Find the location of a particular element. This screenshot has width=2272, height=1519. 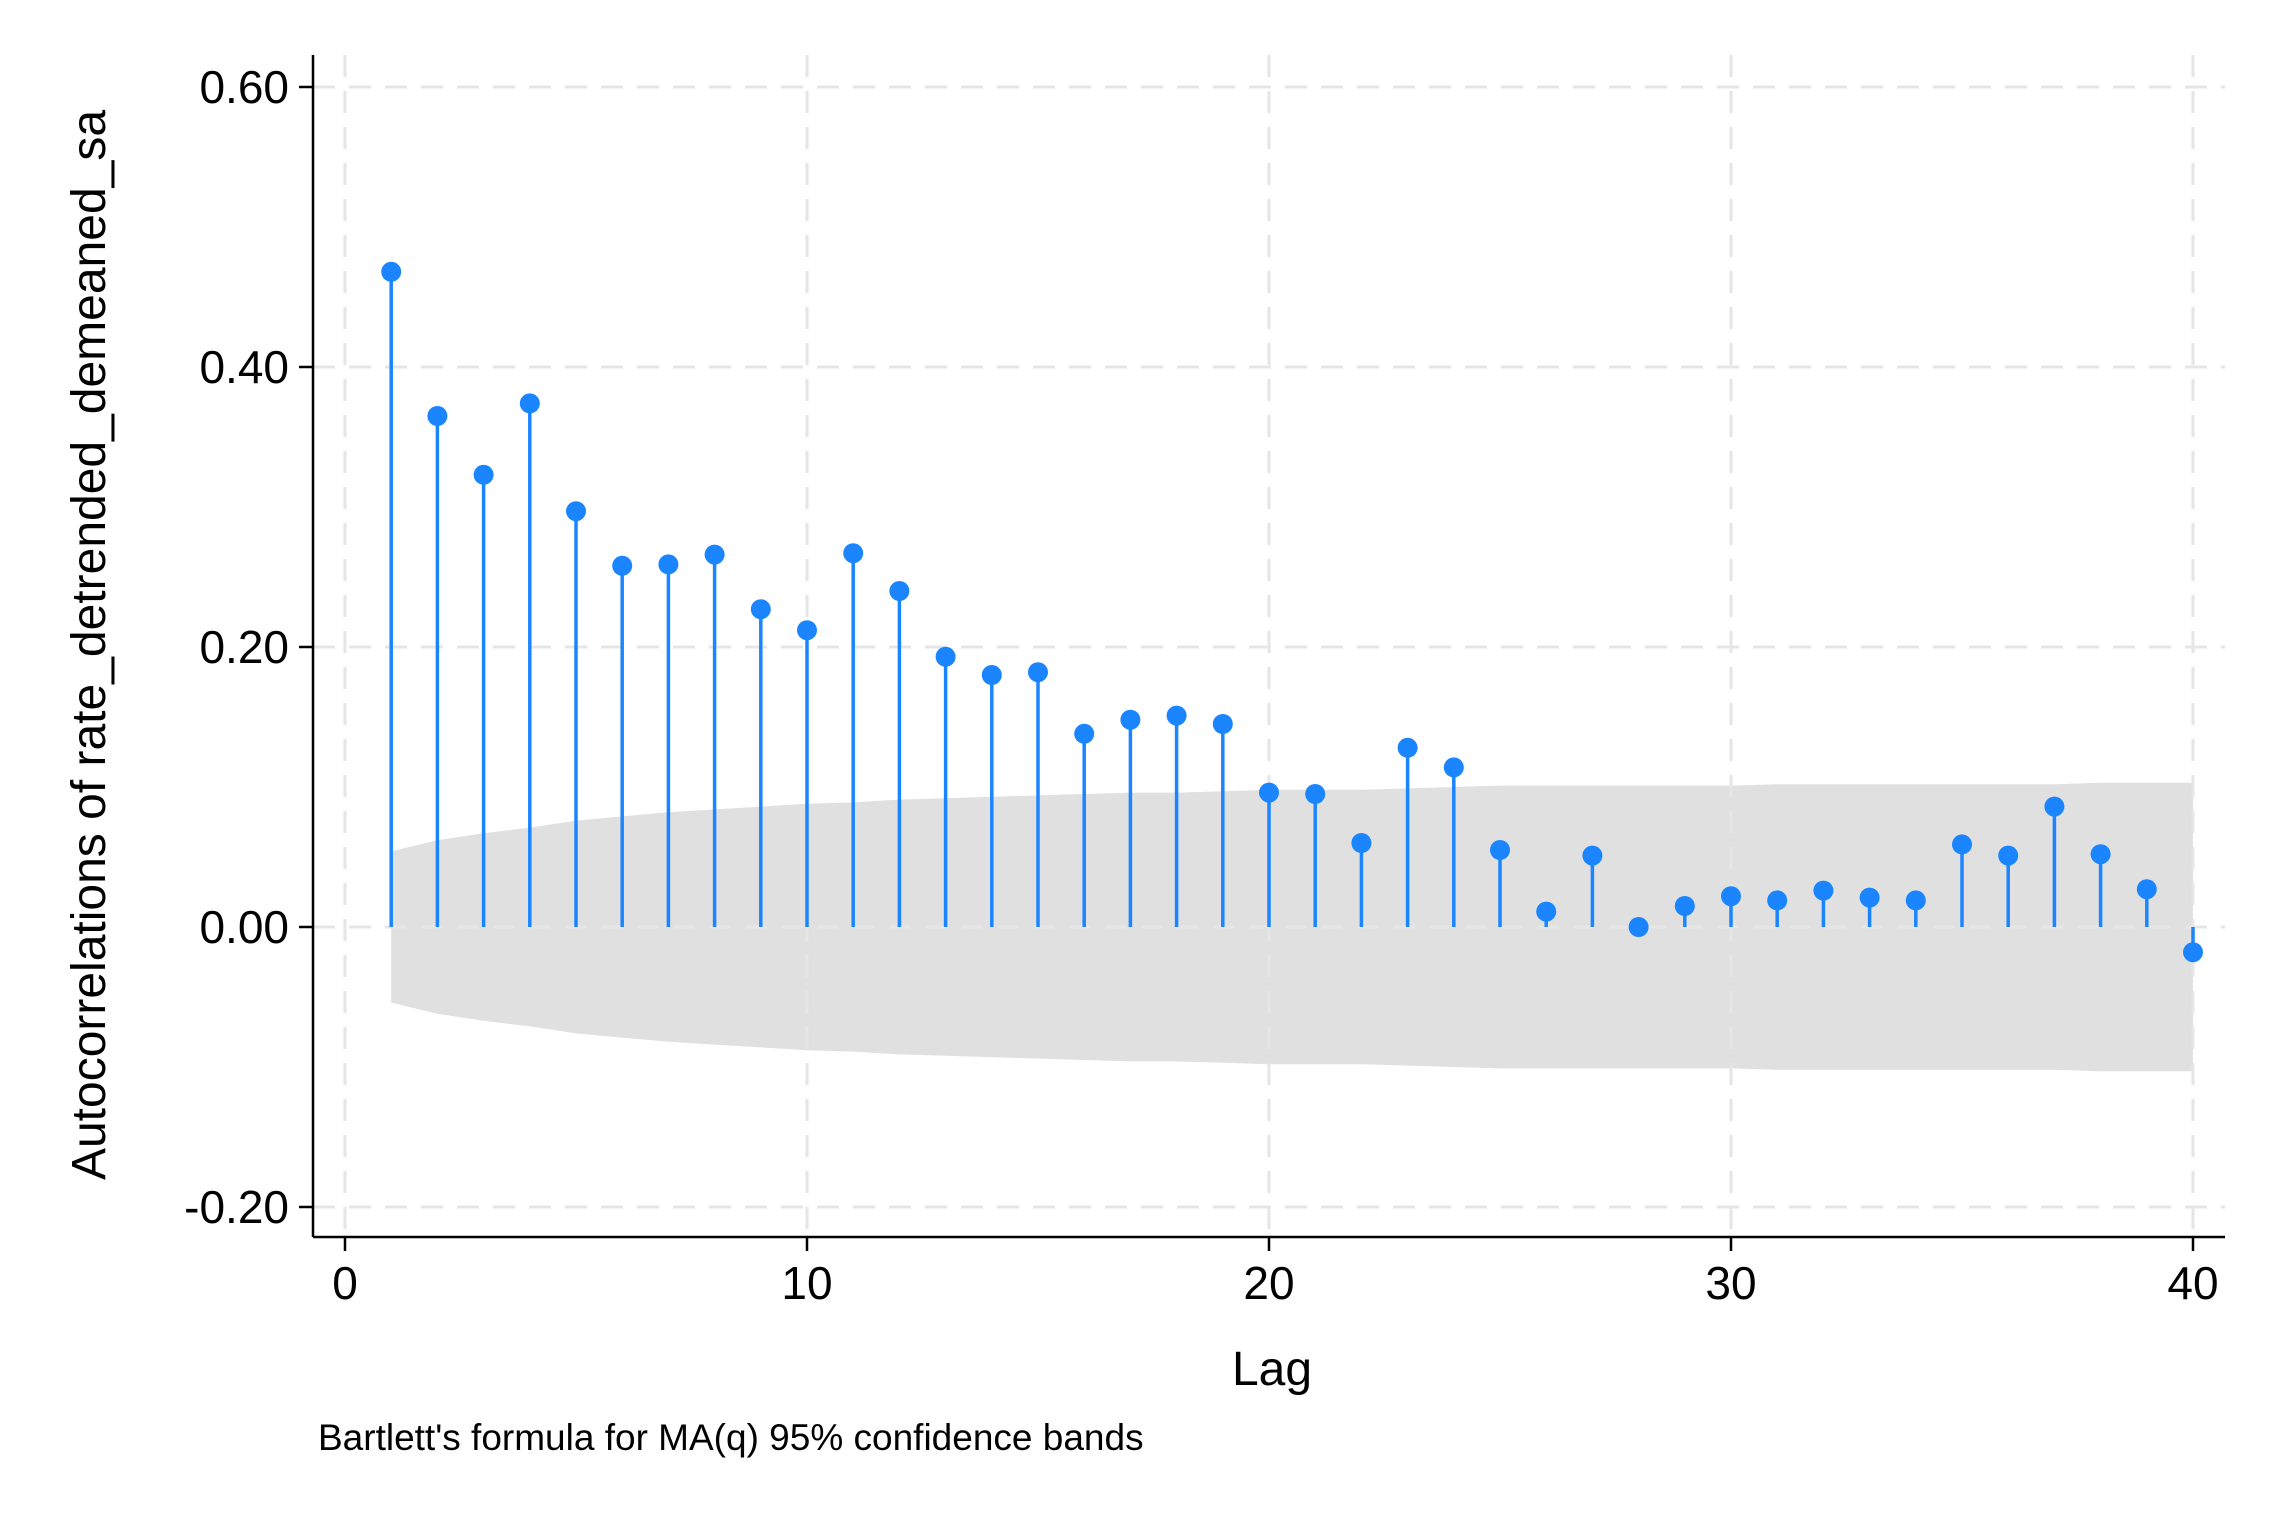

x-tick-label: 40 is located at coordinates (2192, 1283).